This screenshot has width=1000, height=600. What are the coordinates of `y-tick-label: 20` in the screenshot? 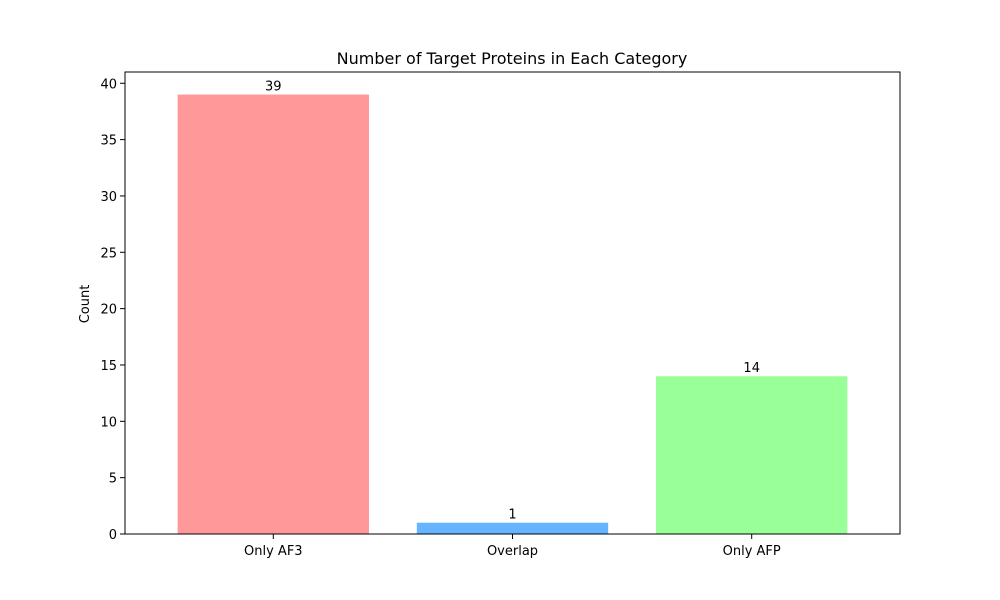 It's located at (108, 310).